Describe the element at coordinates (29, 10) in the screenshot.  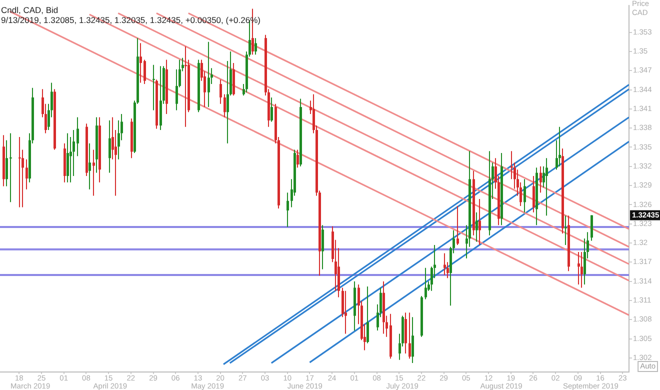
I see `chart-title: Cndl, CAD, Bid` at that location.